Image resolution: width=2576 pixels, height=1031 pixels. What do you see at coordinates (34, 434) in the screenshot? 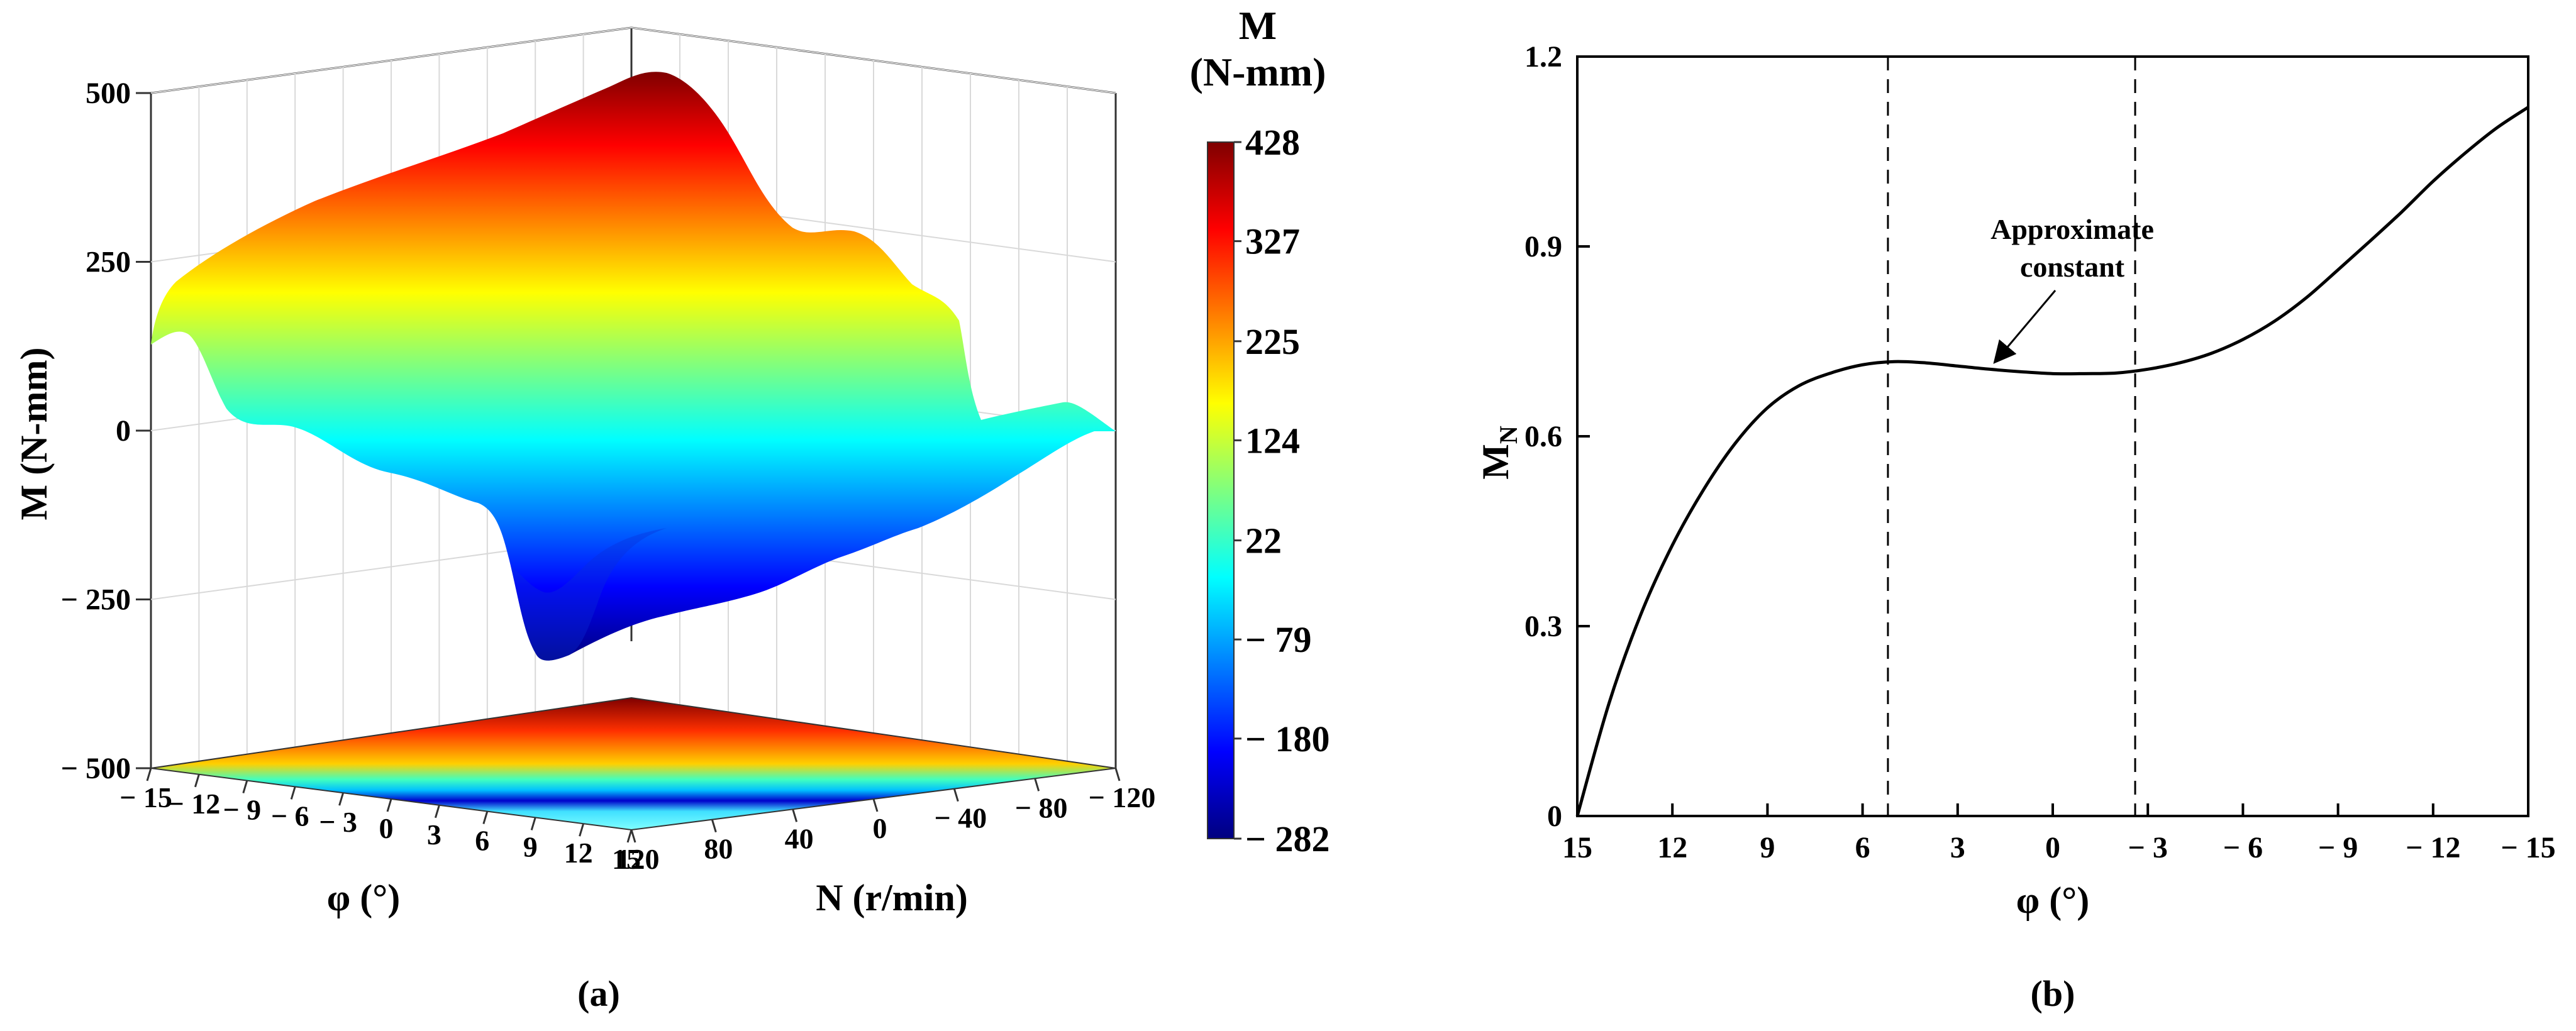
I see `z-axis-label: M (N-mm)` at bounding box center [34, 434].